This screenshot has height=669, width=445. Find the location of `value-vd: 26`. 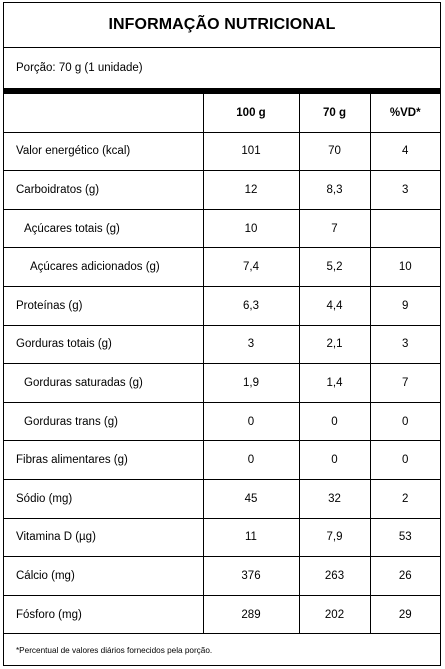

value-vd: 26 is located at coordinates (404, 576).